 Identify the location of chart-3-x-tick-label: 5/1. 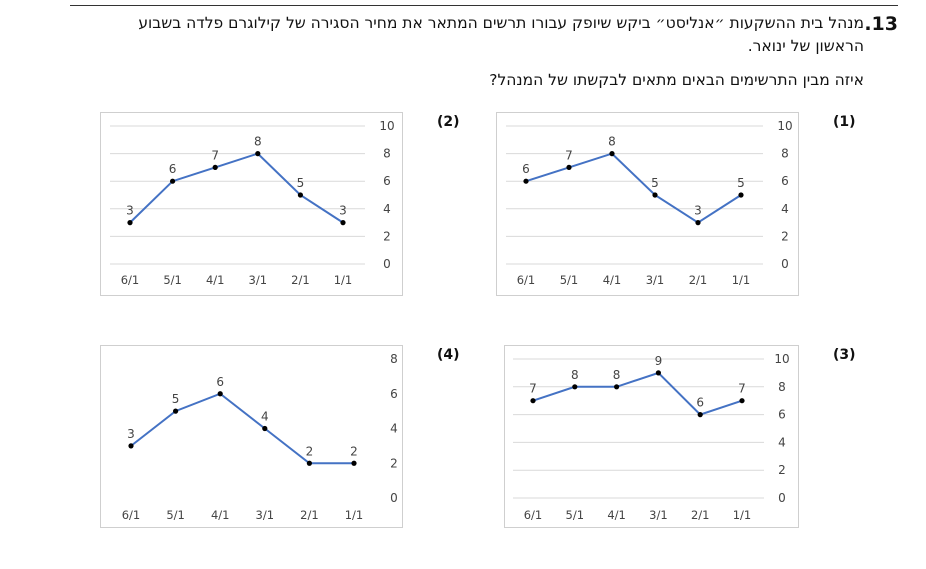
(575, 515).